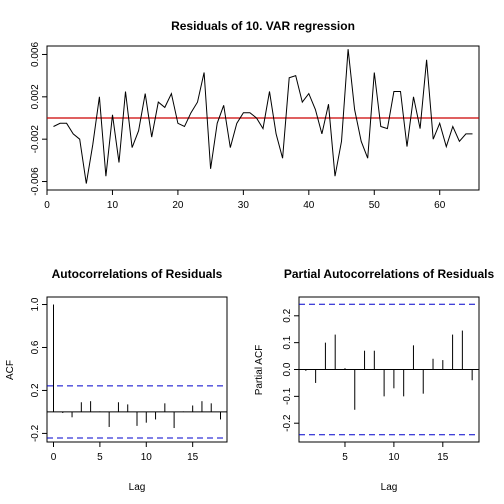  Describe the element at coordinates (35, 96) in the screenshot. I see `residuals-y-tick-label: 0.002` at that location.